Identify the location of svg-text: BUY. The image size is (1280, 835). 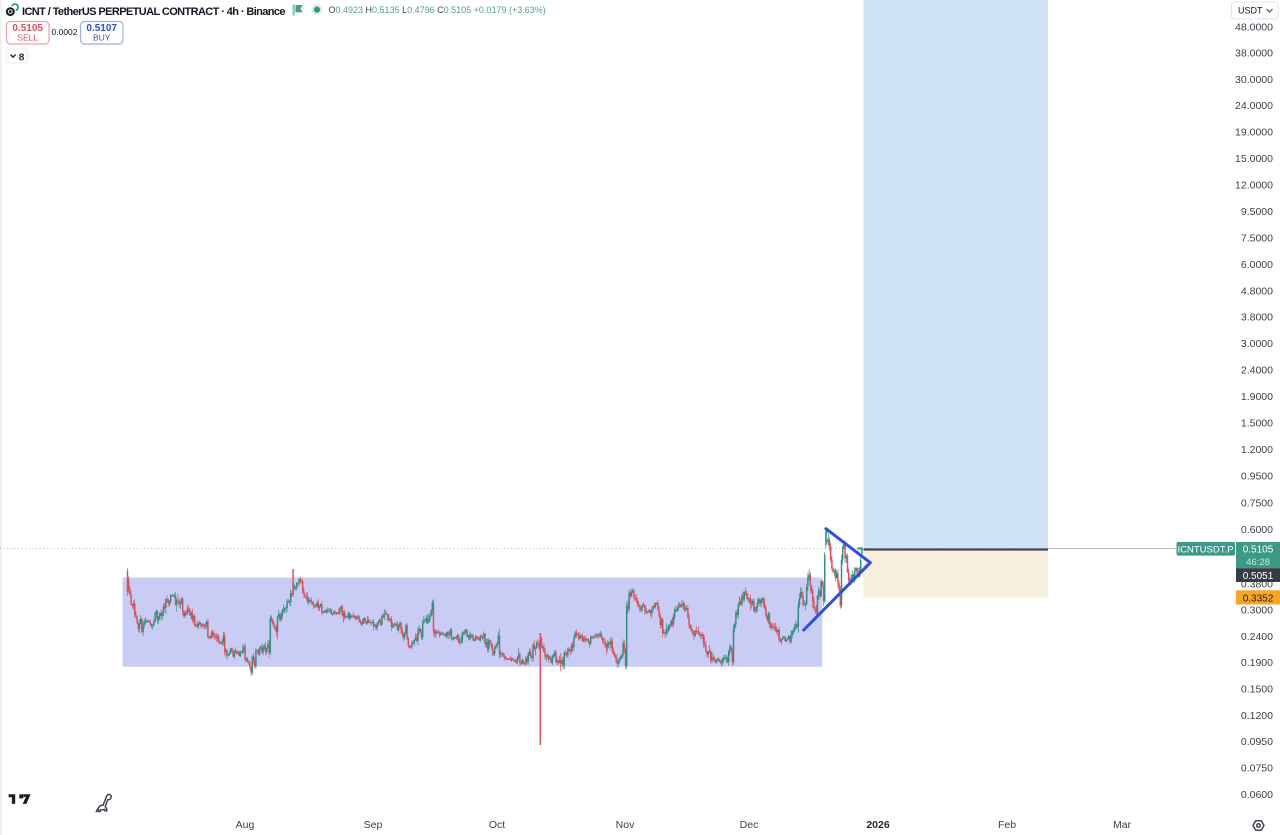
(102, 38).